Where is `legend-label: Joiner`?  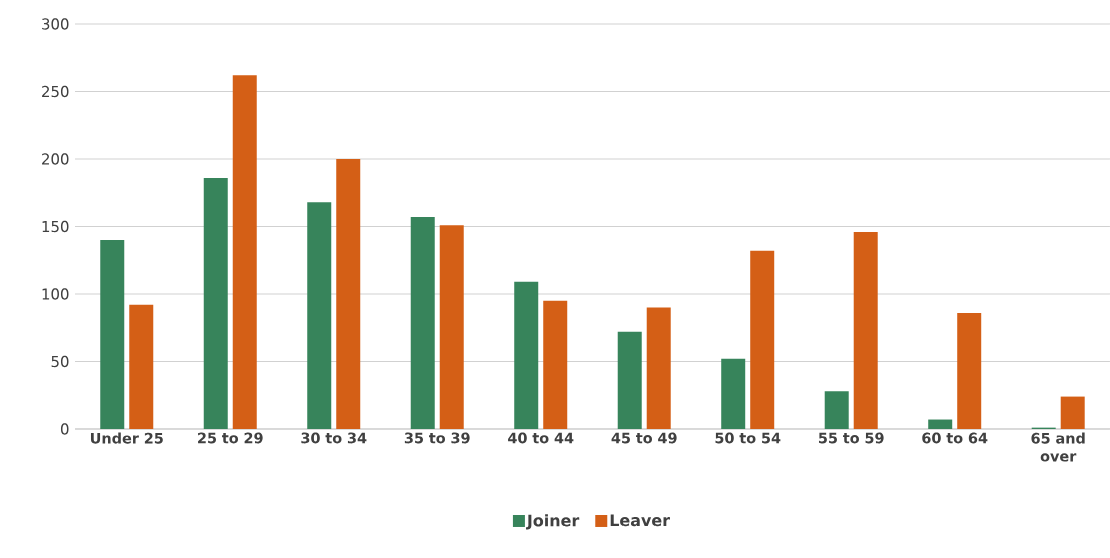 legend-label: Joiner is located at coordinates (553, 522).